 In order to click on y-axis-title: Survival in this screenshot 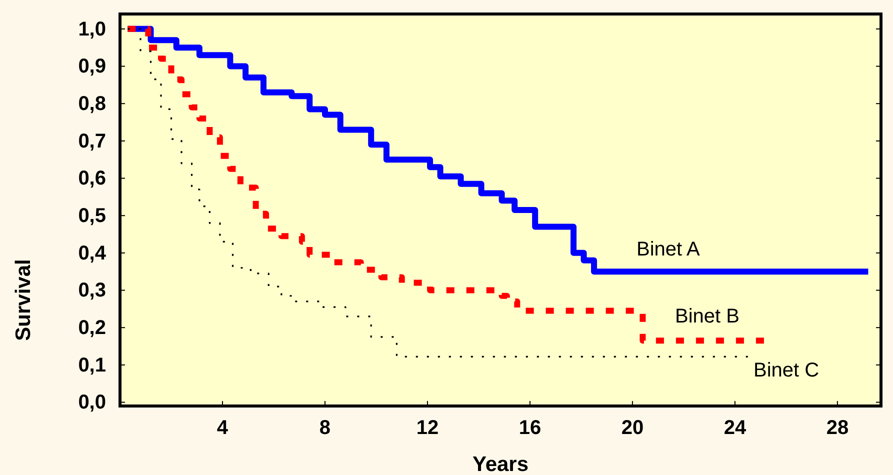, I will do `click(23, 300)`.